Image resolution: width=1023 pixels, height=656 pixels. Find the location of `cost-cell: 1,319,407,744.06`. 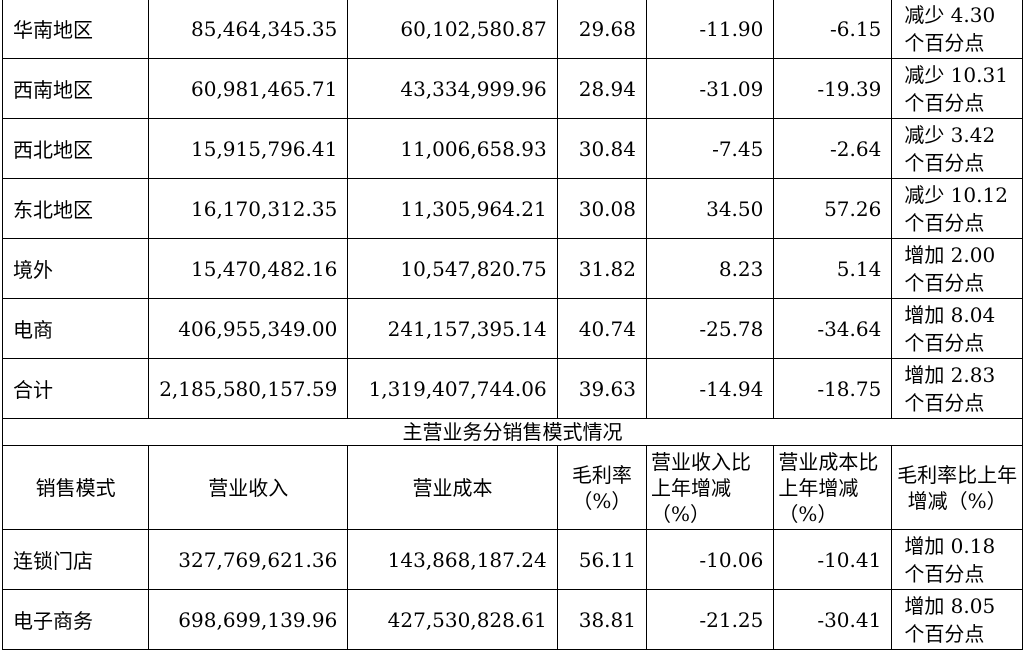

cost-cell: 1,319,407,744.06 is located at coordinates (452, 388).